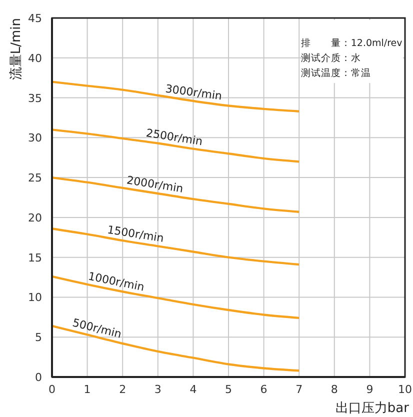  I want to click on text: 2000r/min, so click(155, 185).